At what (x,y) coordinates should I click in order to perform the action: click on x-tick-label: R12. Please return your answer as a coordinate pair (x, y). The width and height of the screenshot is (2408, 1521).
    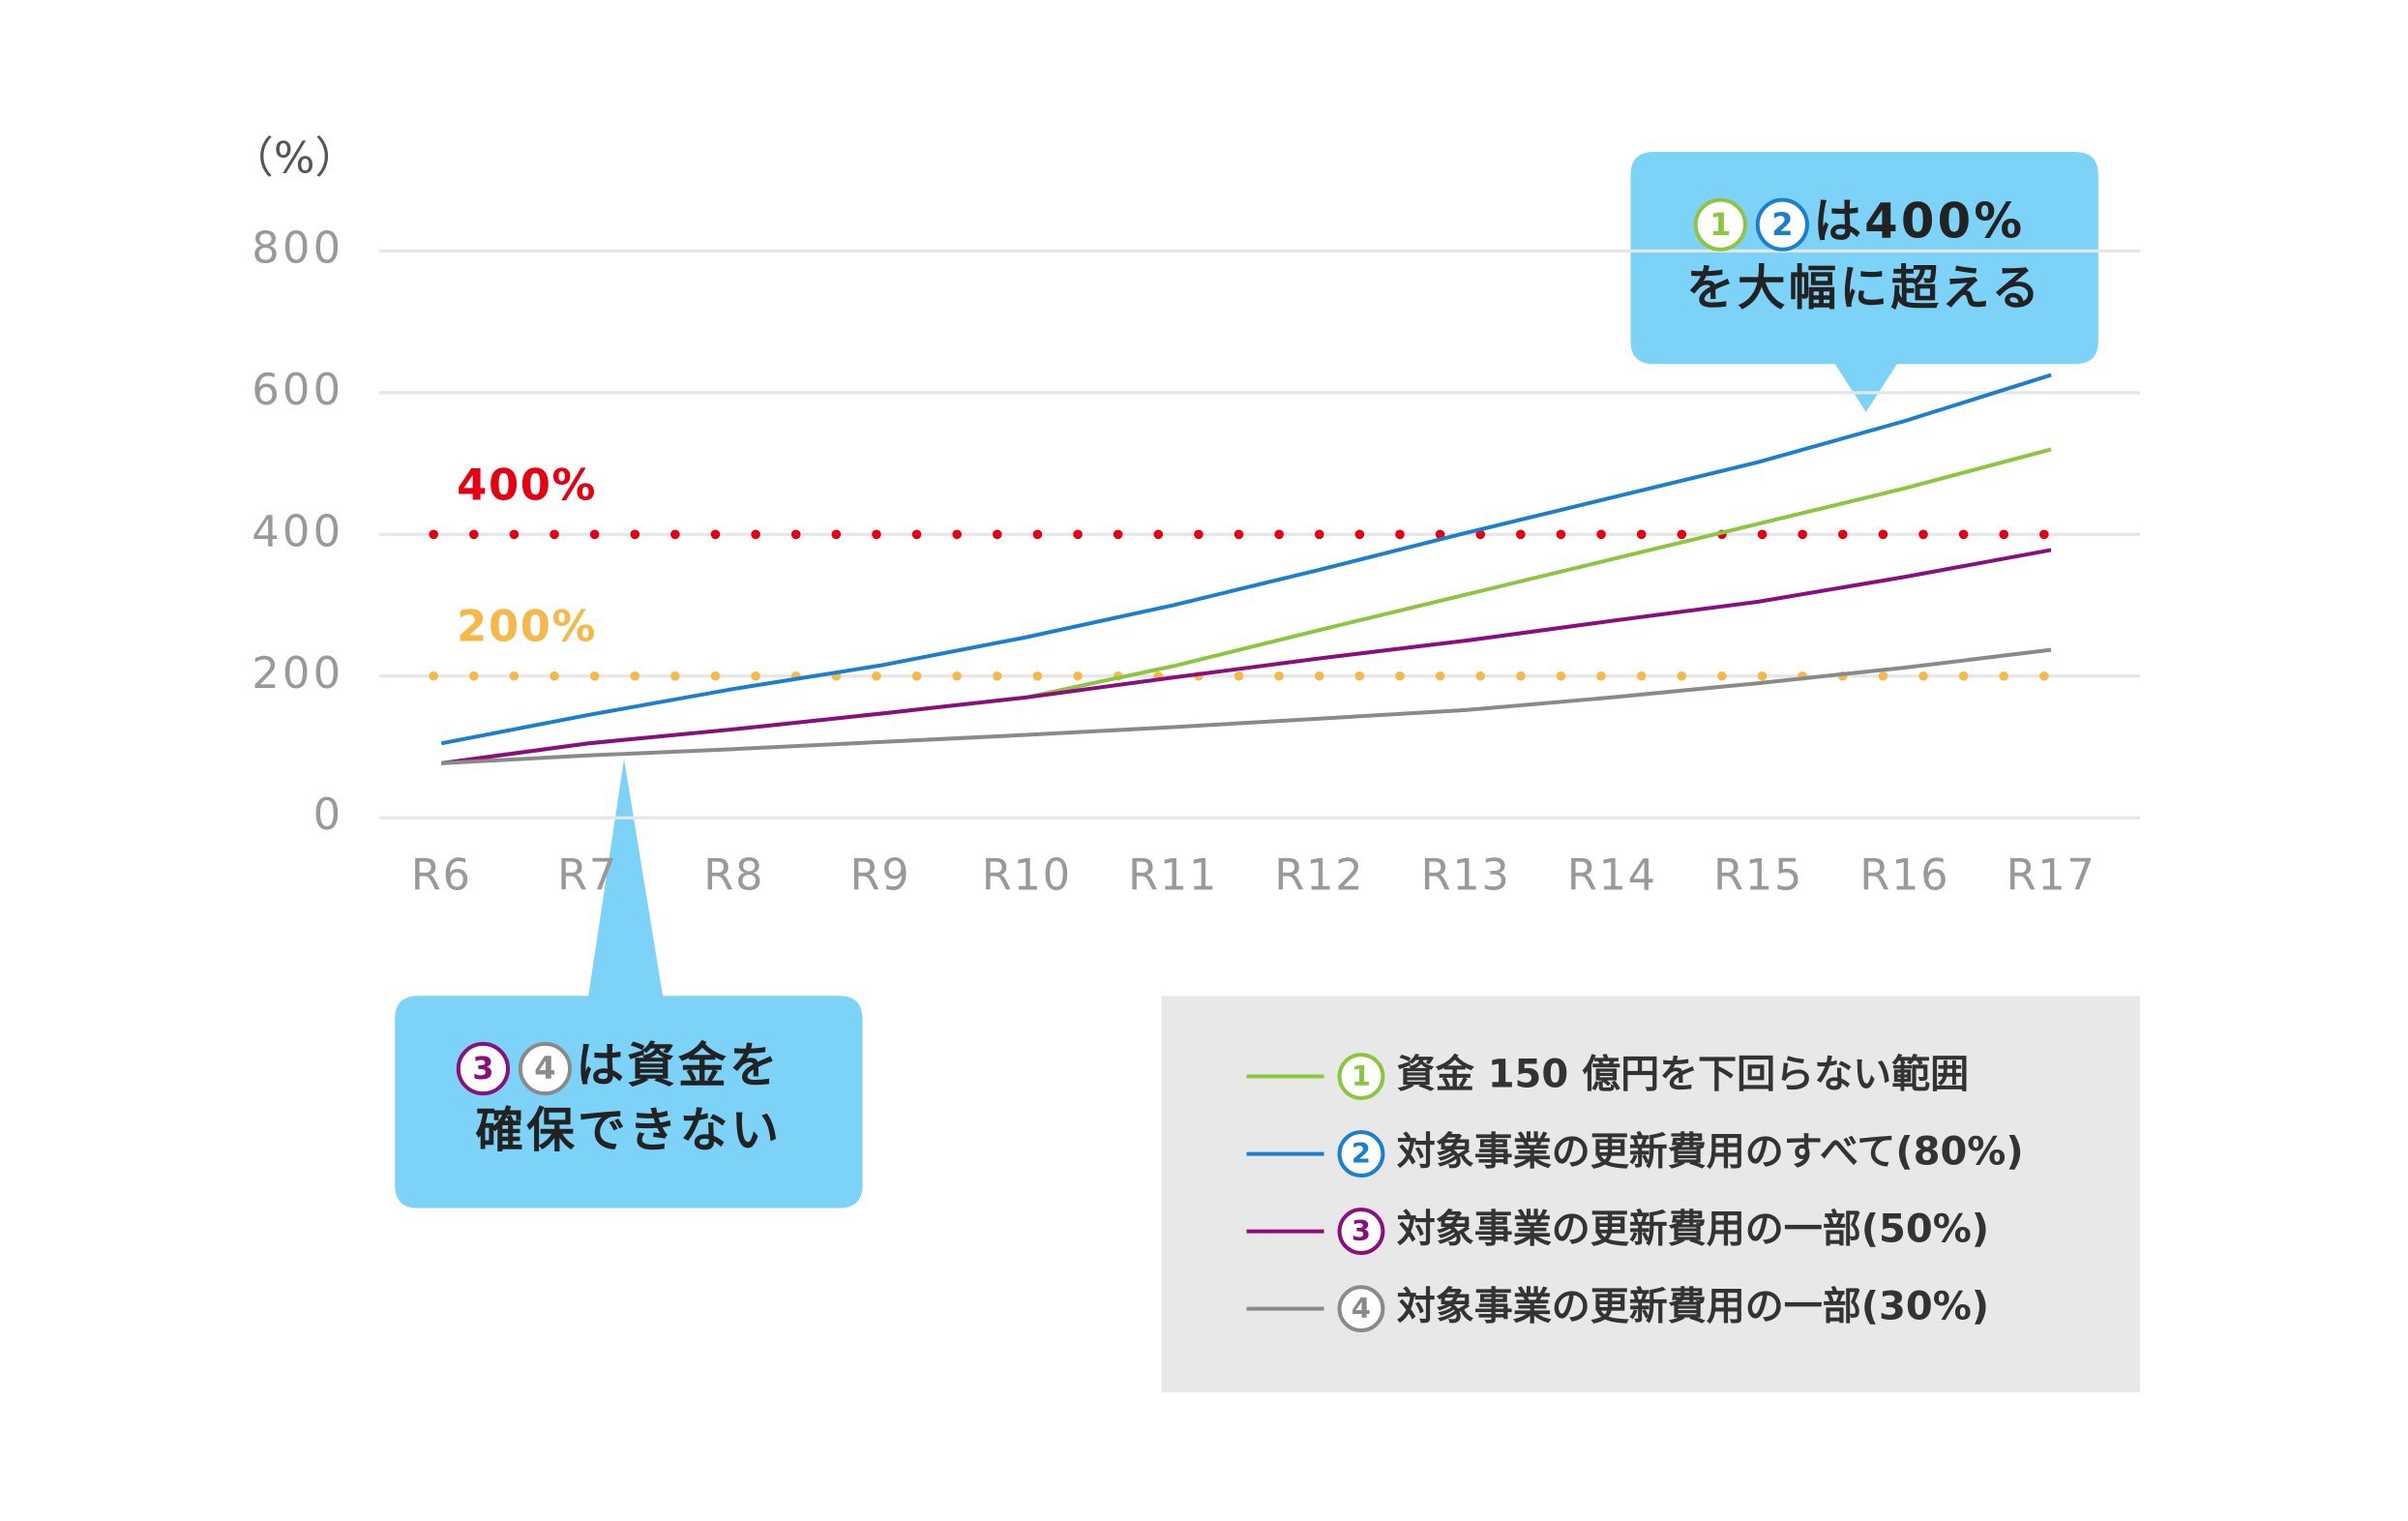
    Looking at the image, I should click on (1319, 875).